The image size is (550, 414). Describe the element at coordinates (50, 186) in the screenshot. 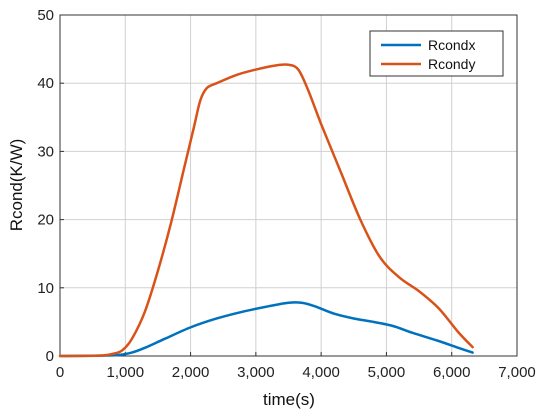

I see `y-axis: 0 10 20 30 40 50` at that location.